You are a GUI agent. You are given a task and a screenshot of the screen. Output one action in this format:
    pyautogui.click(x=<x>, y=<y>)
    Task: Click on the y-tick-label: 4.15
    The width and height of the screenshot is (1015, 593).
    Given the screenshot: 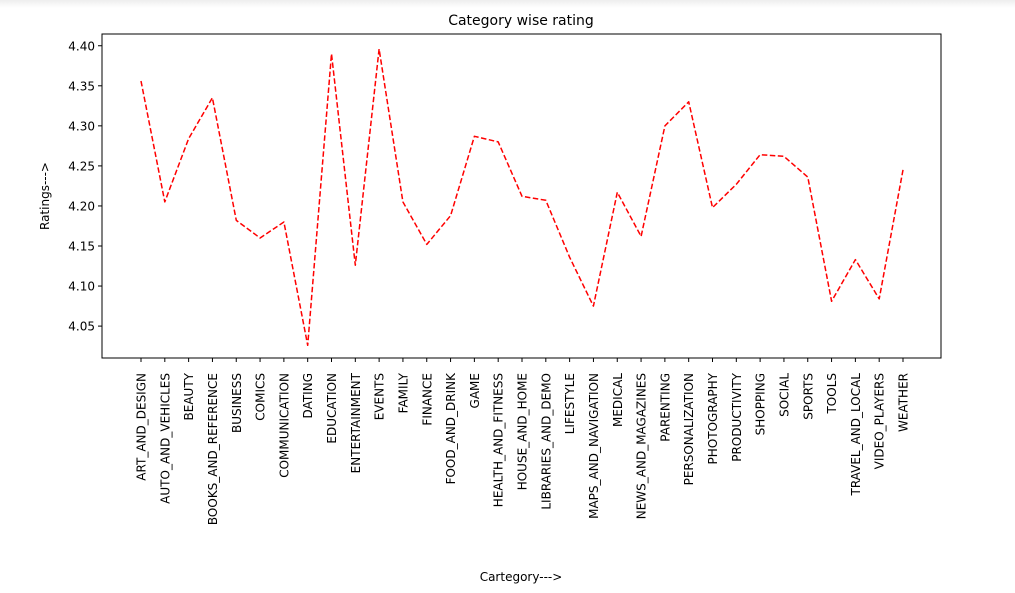 What is the action you would take?
    pyautogui.click(x=81, y=247)
    